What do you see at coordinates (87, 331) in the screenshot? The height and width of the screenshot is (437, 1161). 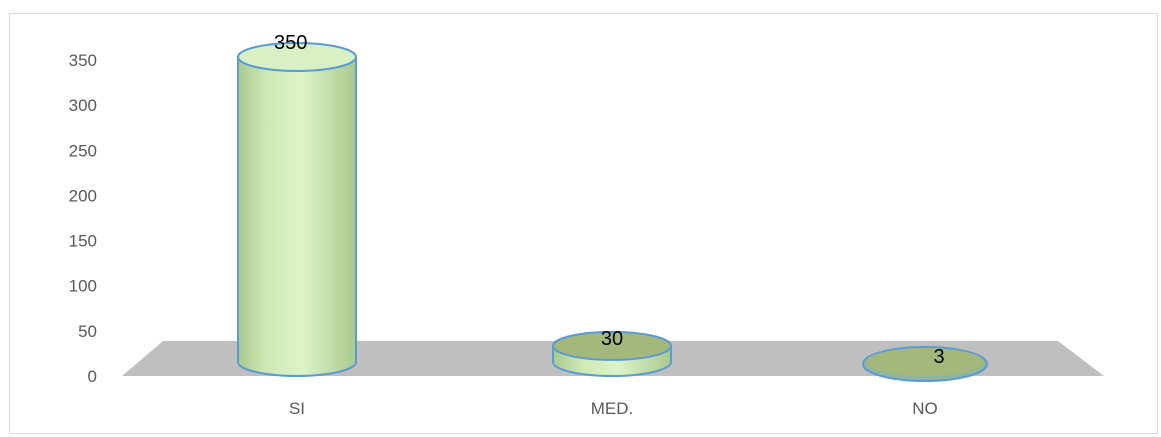 I see `y-tick-label: 50` at bounding box center [87, 331].